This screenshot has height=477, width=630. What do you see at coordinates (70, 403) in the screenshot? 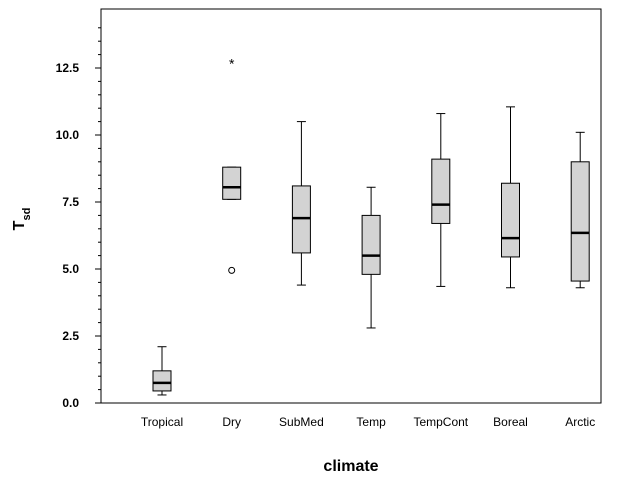
I see `y-tick-label: 0.0` at bounding box center [70, 403].